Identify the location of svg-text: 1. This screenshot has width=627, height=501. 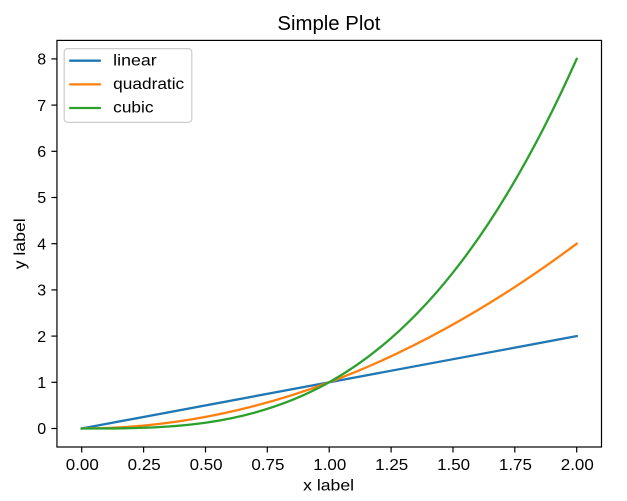
(41, 383).